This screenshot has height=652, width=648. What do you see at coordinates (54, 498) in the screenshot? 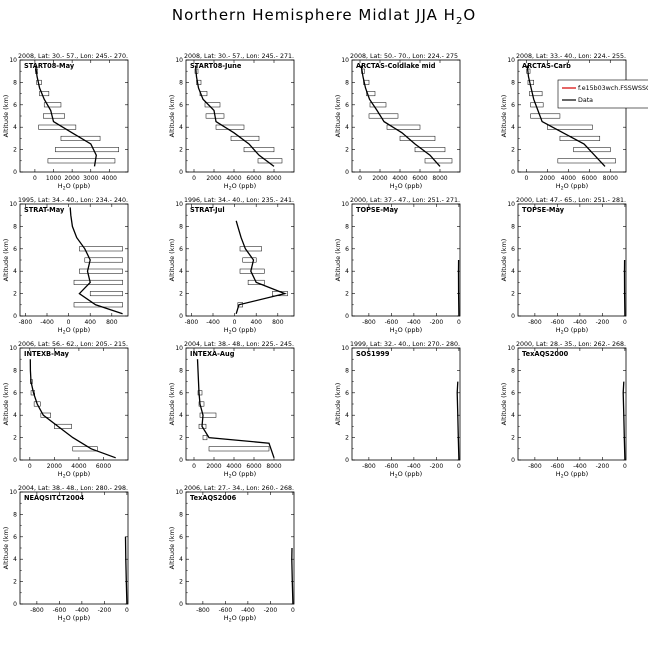
I see `panel-label: NEAQSITCT2004` at bounding box center [54, 498].